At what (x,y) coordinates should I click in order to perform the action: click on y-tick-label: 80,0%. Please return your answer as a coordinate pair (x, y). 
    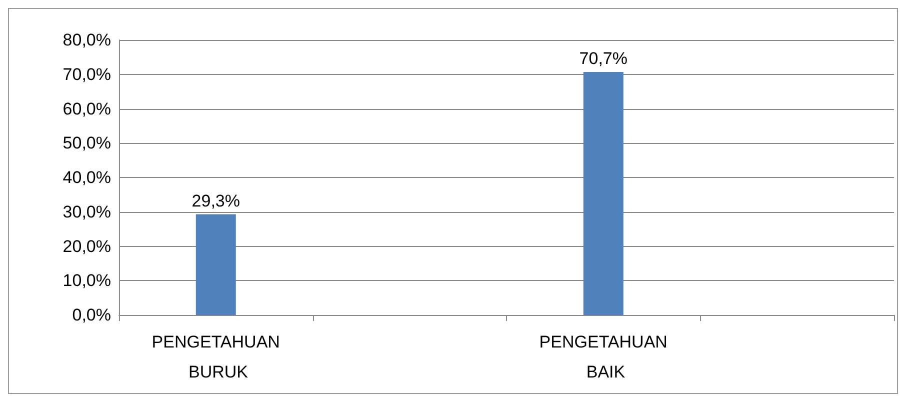
    Looking at the image, I should click on (86, 40).